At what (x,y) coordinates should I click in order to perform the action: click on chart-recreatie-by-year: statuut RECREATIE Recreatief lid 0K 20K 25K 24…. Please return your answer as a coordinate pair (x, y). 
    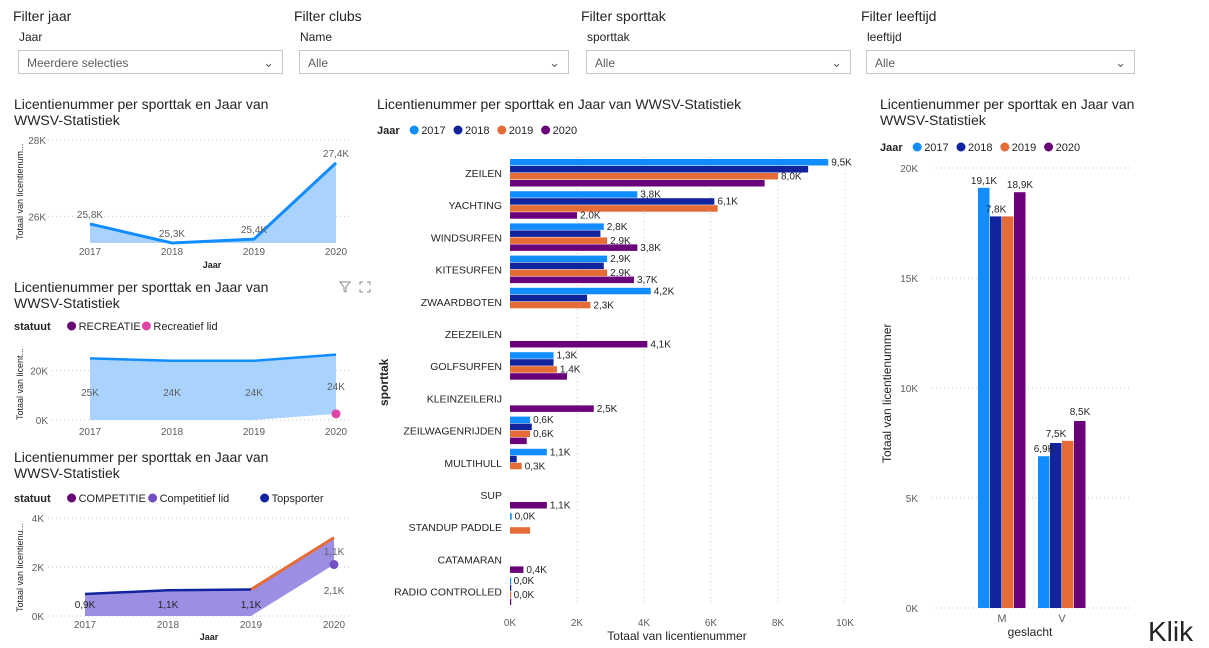
    Looking at the image, I should click on (182, 379).